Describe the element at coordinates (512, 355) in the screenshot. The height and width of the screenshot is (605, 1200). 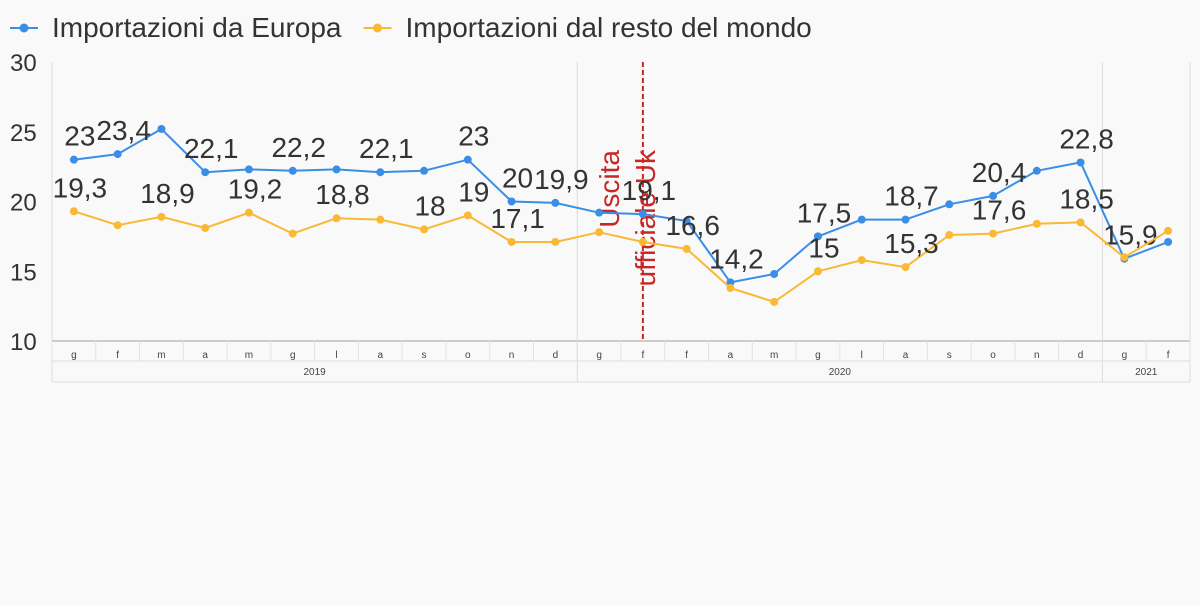
I see `x-tick-label-10: n` at that location.